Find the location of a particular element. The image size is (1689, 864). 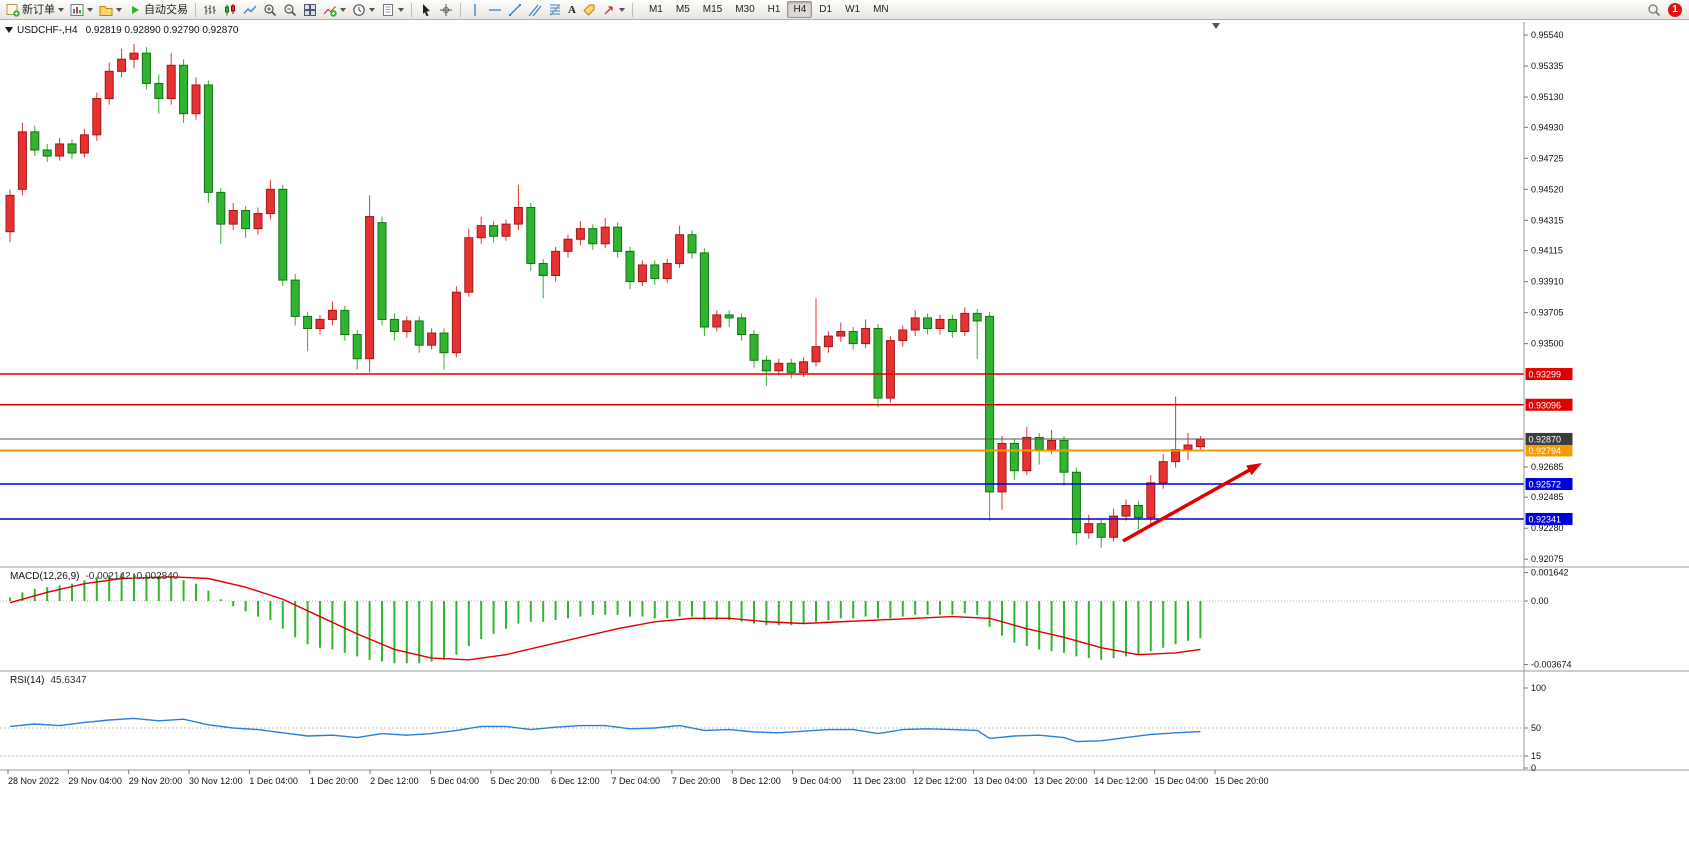

rsi-name-text: RSI(14) is located at coordinates (27, 680).